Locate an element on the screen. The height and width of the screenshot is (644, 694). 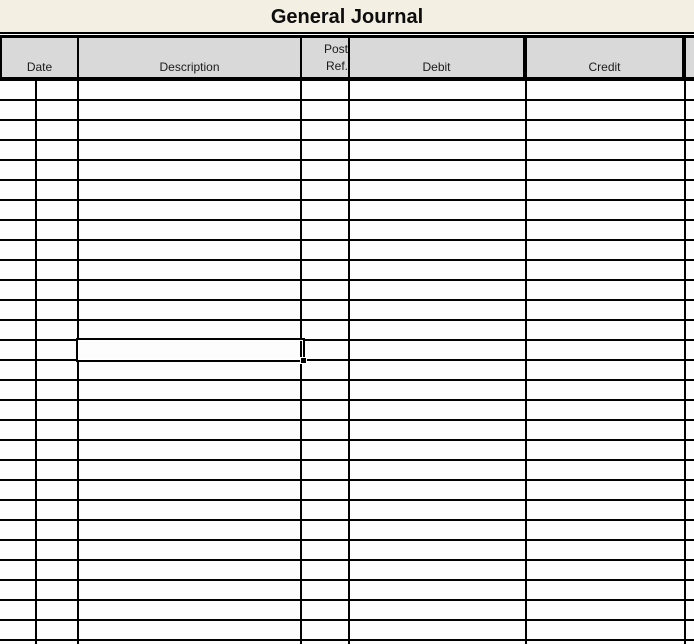
header-cell-debit: Debit is located at coordinates (438, 57).